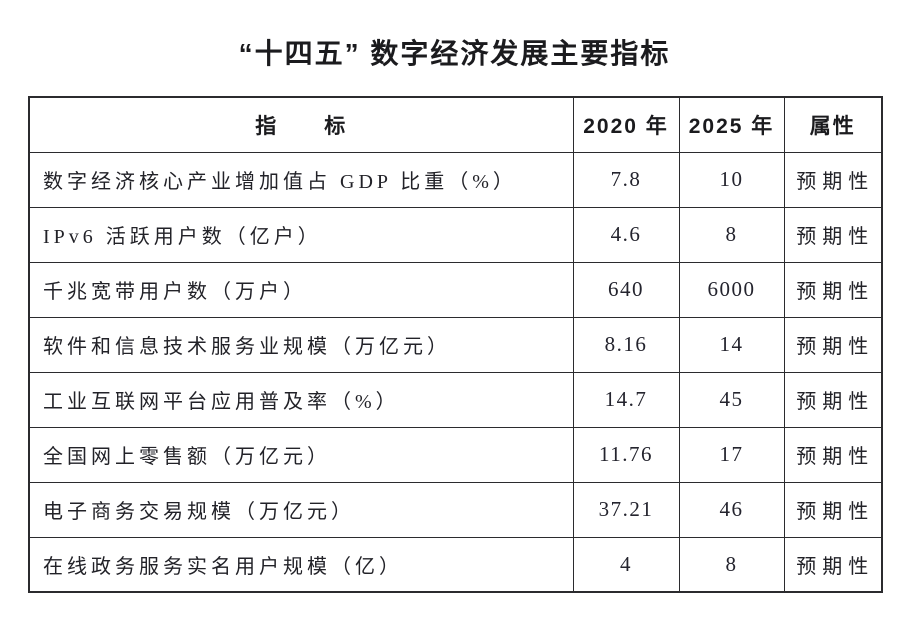 This screenshot has height=618, width=900. I want to click on cell-indicator: 软件和信息技术服务业规模（万亿元）, so click(301, 344).